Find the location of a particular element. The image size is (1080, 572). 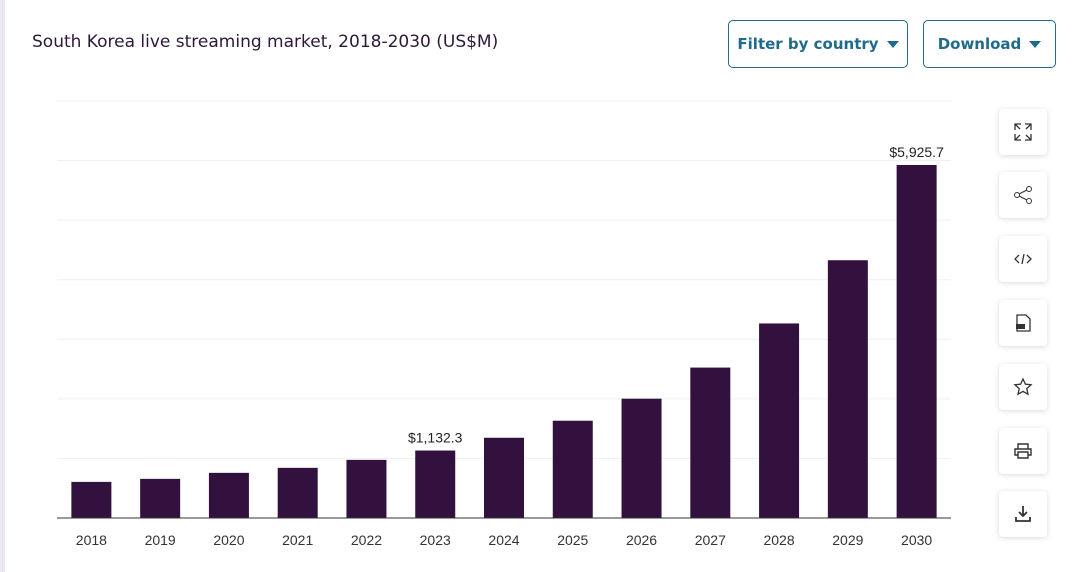

x-tick-label: 2024 is located at coordinates (503, 540).